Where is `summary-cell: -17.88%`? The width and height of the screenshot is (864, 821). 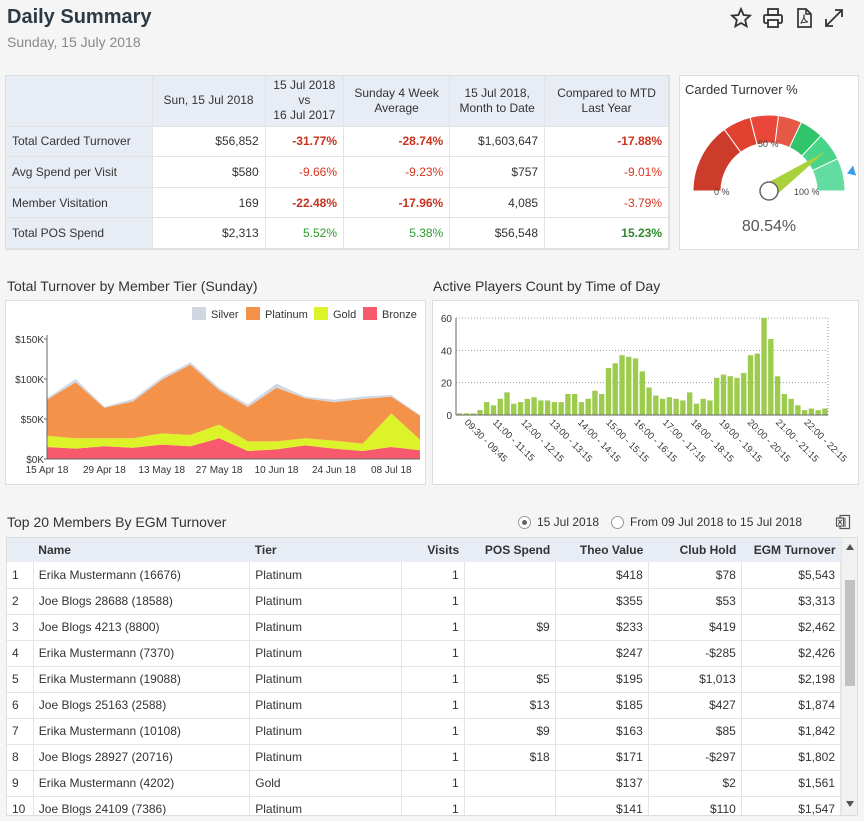 summary-cell: -17.88% is located at coordinates (606, 142).